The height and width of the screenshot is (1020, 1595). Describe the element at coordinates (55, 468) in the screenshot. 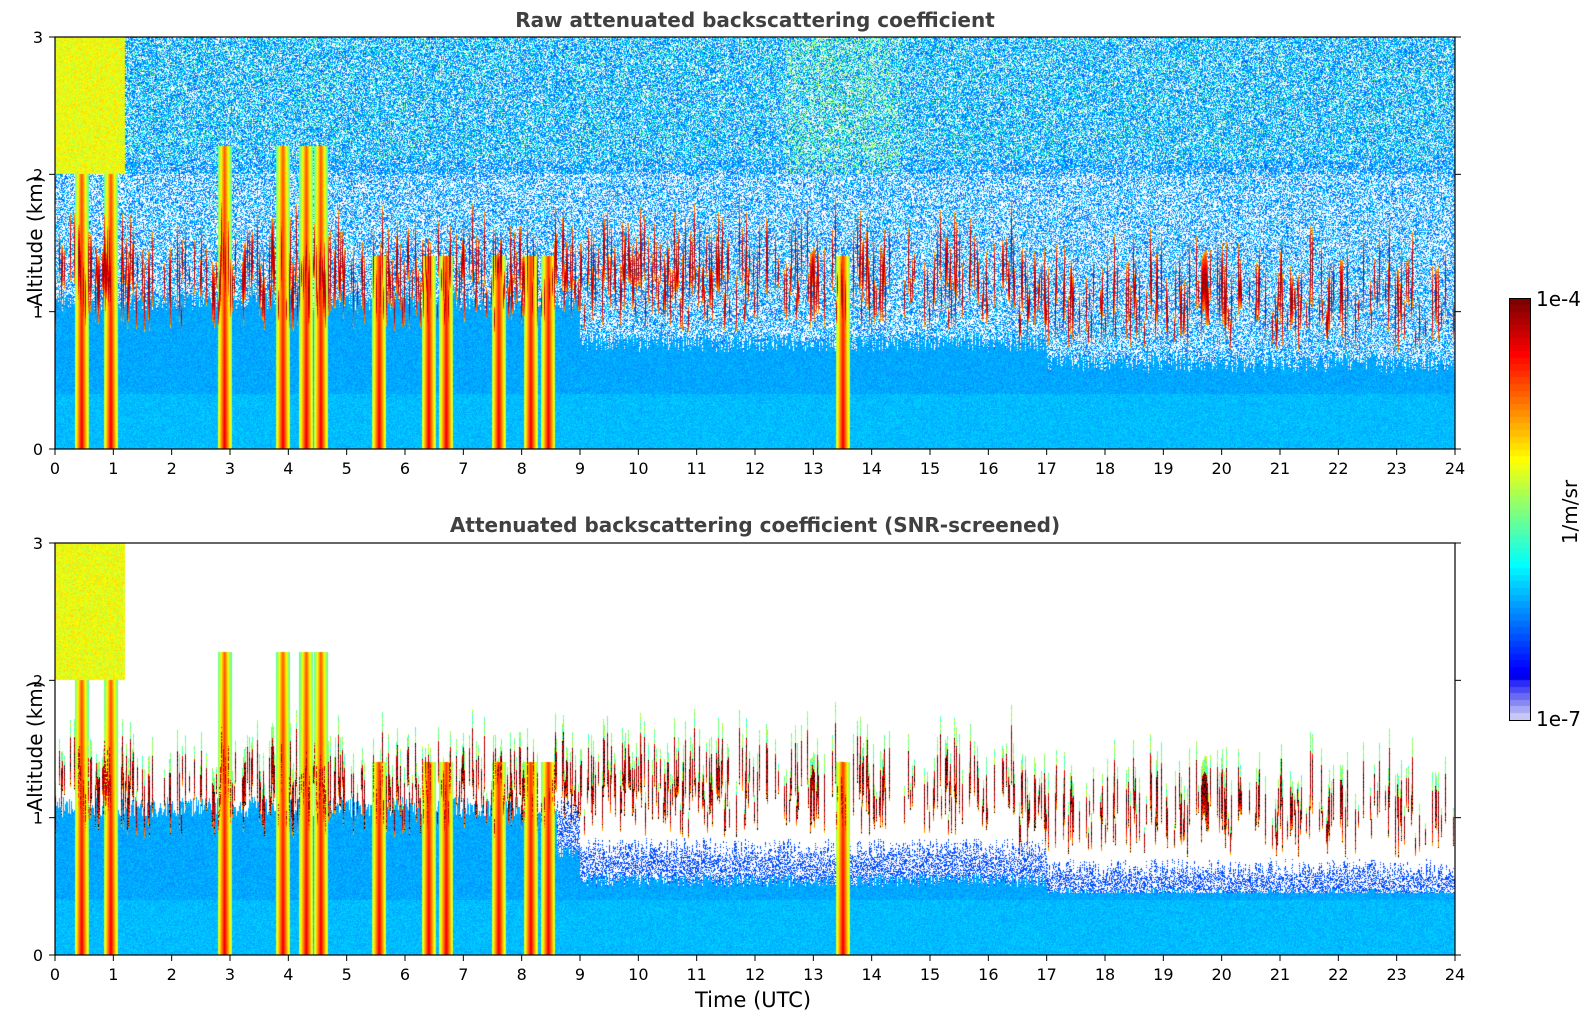

I see `top-xtick-label: 0` at that location.